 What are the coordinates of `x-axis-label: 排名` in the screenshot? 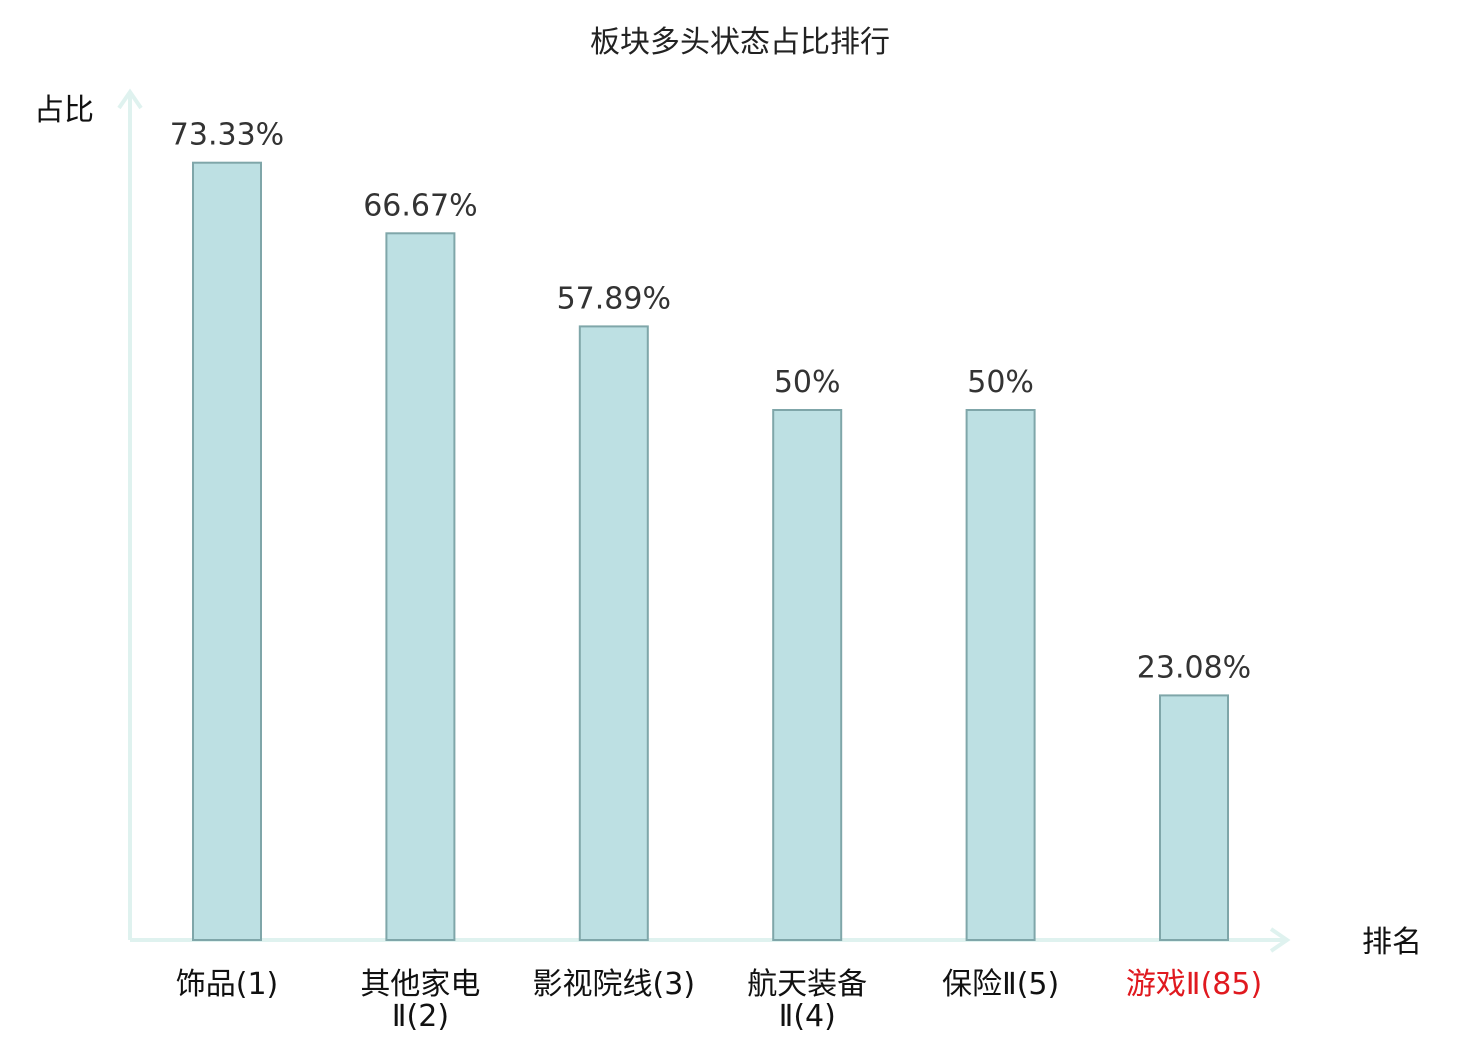 It's located at (1392, 942).